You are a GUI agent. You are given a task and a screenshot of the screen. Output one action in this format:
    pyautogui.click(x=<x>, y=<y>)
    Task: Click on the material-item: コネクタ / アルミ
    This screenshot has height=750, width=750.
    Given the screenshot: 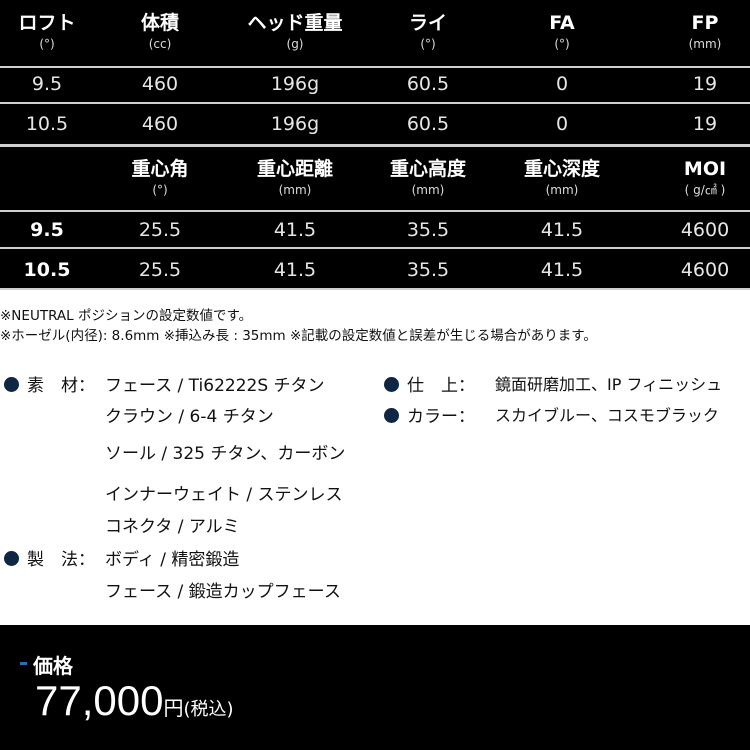 What is the action you would take?
    pyautogui.click(x=172, y=527)
    